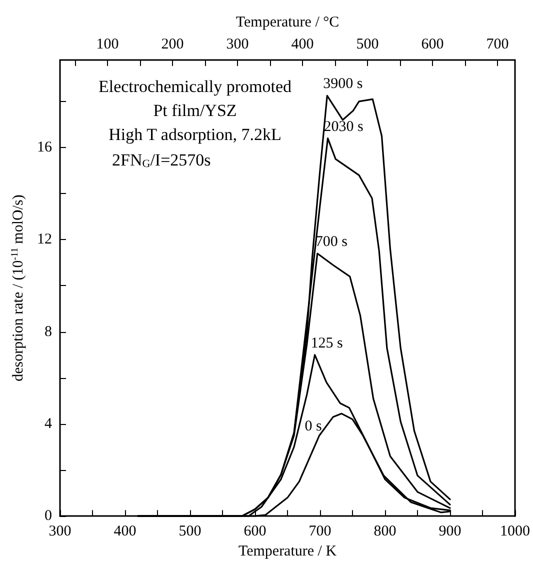 This screenshot has width=533, height=564. I want to click on x2-tick-label: 600, so click(432, 44).